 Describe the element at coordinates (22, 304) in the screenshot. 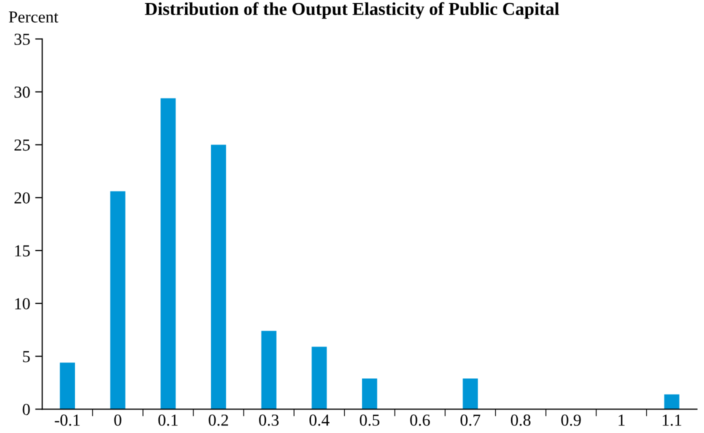

I see `y-tick-label: 10` at that location.